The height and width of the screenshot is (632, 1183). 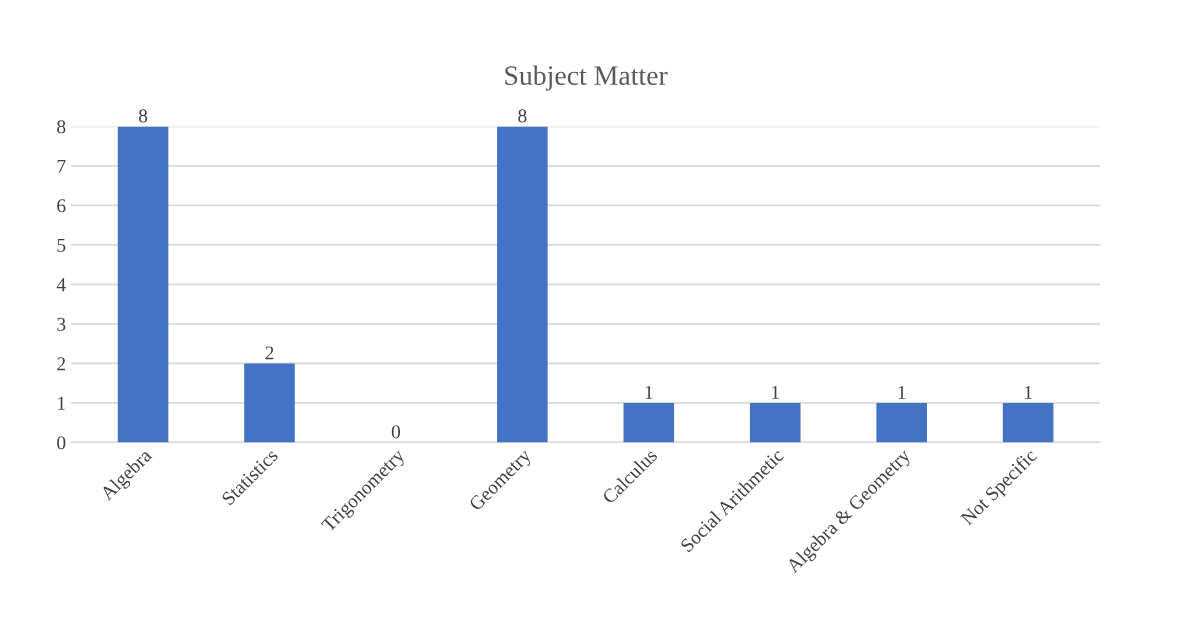 I want to click on y-tick-label: 3, so click(x=61, y=324).